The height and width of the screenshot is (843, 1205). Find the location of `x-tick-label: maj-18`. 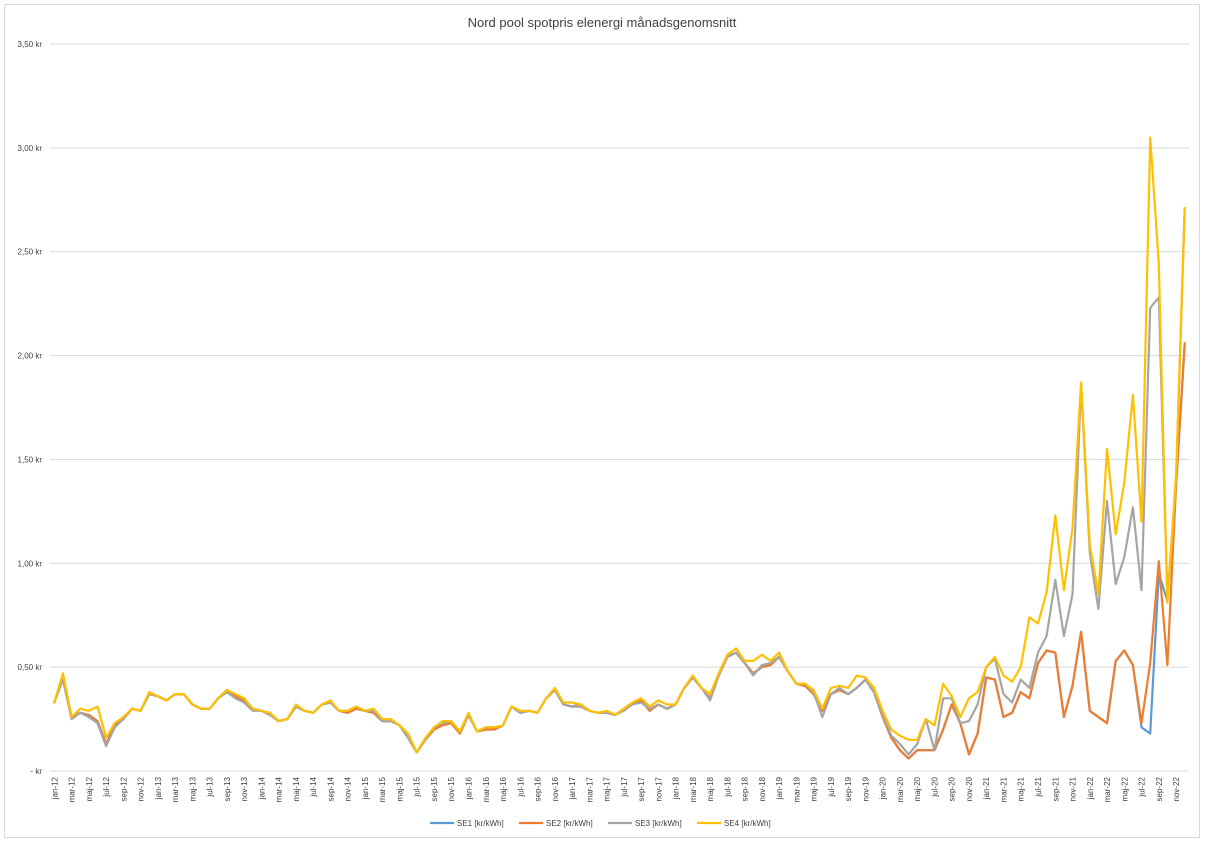

x-tick-label: maj-18 is located at coordinates (710, 788).